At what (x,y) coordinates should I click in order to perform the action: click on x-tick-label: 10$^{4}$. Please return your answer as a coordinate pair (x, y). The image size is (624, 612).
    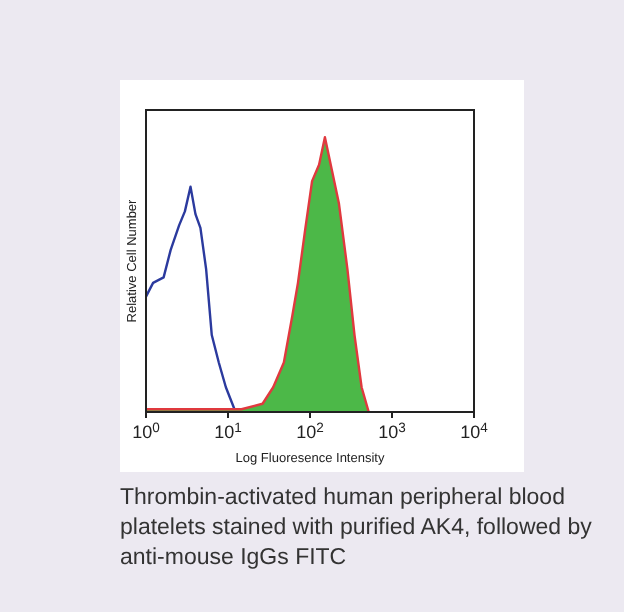
    Looking at the image, I should click on (474, 431).